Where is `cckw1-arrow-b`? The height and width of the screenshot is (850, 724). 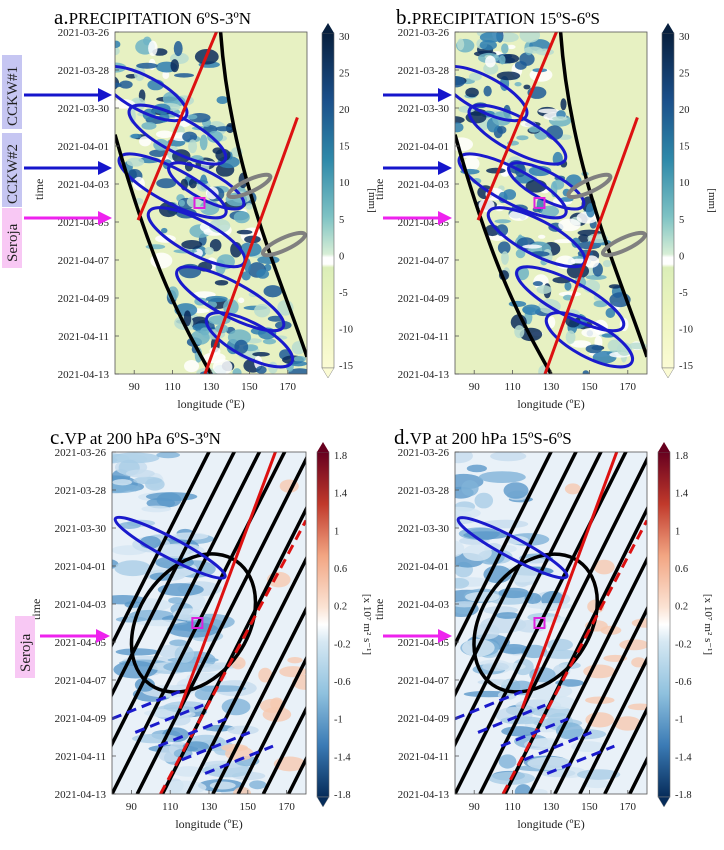 cckw1-arrow-b is located at coordinates (417, 95).